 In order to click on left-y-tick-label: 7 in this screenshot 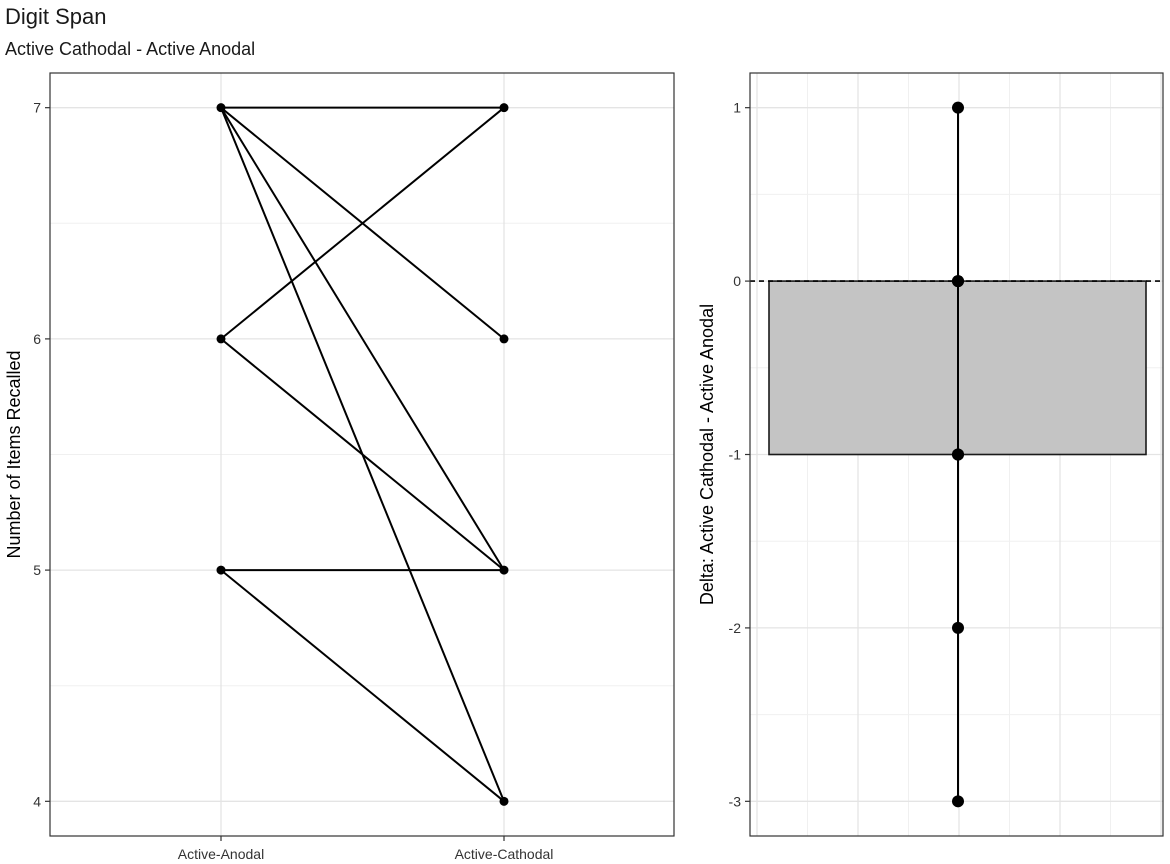, I will do `click(37, 108)`.